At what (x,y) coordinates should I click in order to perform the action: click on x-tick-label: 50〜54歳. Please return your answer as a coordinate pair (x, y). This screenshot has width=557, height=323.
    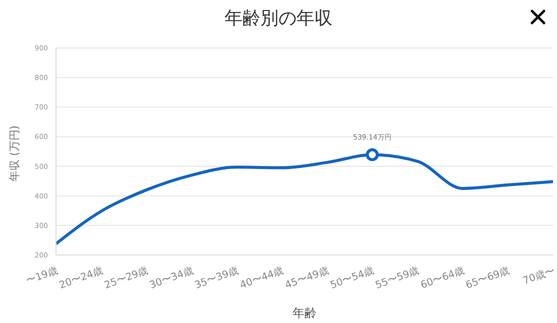
    Looking at the image, I should click on (352, 278).